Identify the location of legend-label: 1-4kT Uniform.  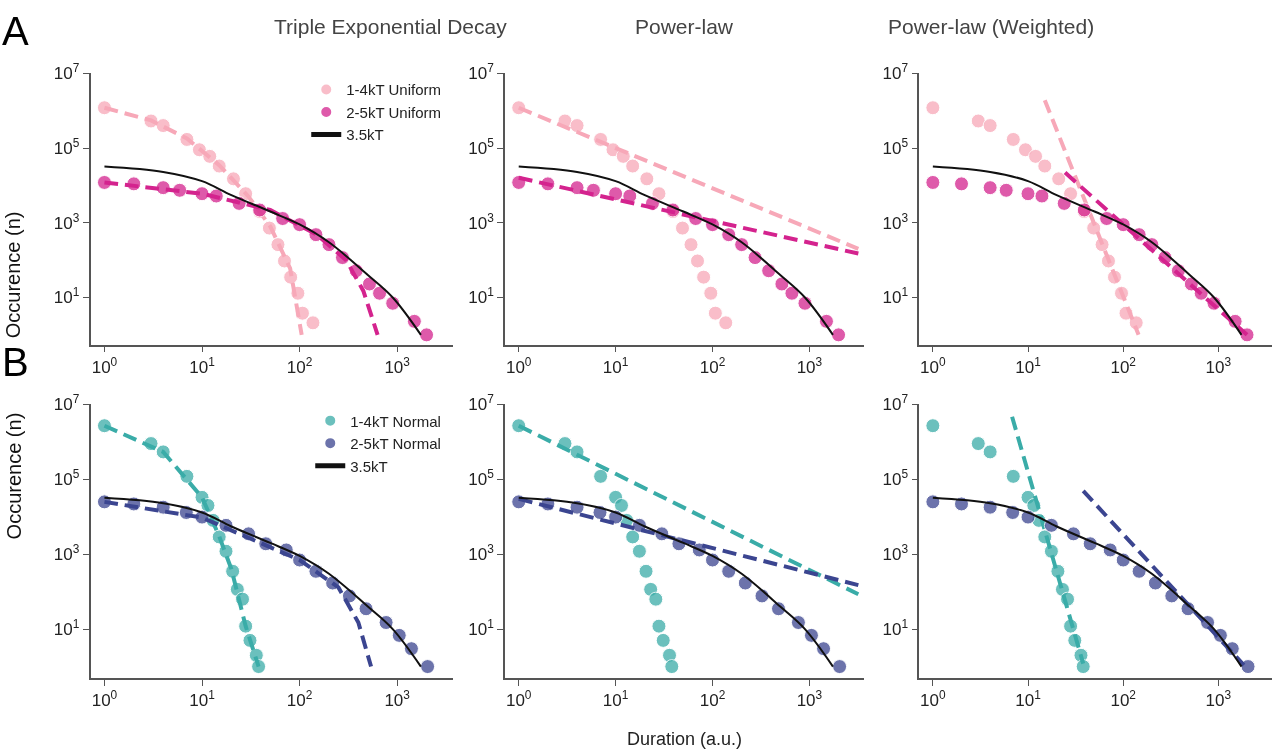
(393, 90).